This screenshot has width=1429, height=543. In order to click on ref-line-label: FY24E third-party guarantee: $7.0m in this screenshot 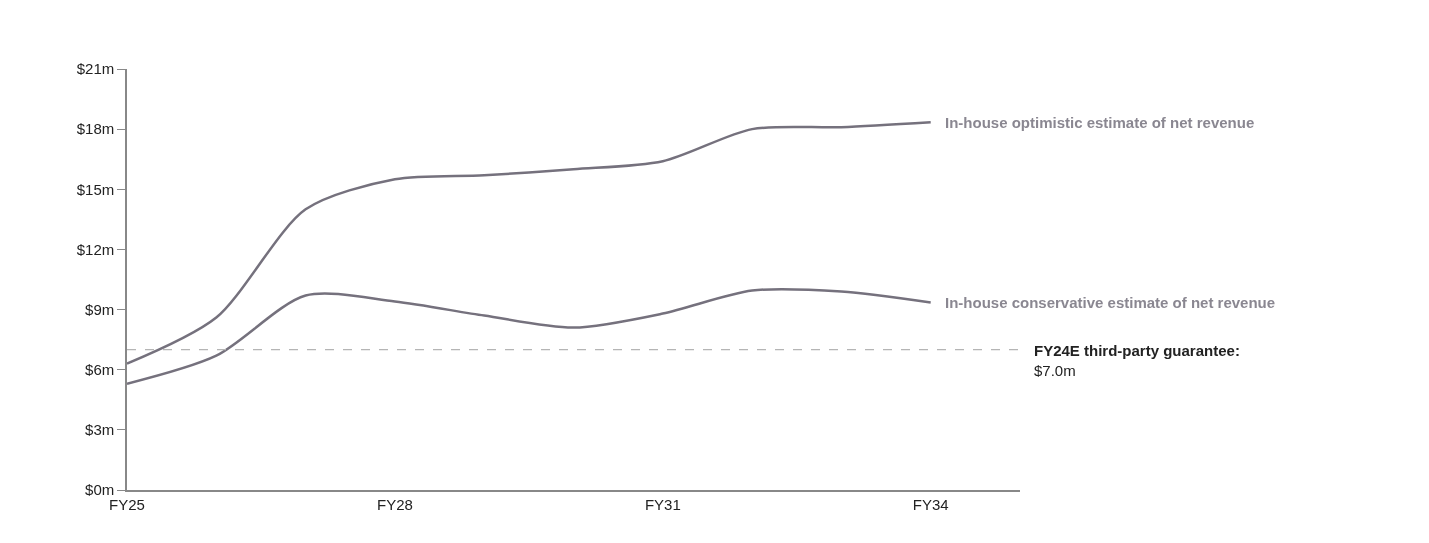, I will do `click(1137, 360)`.